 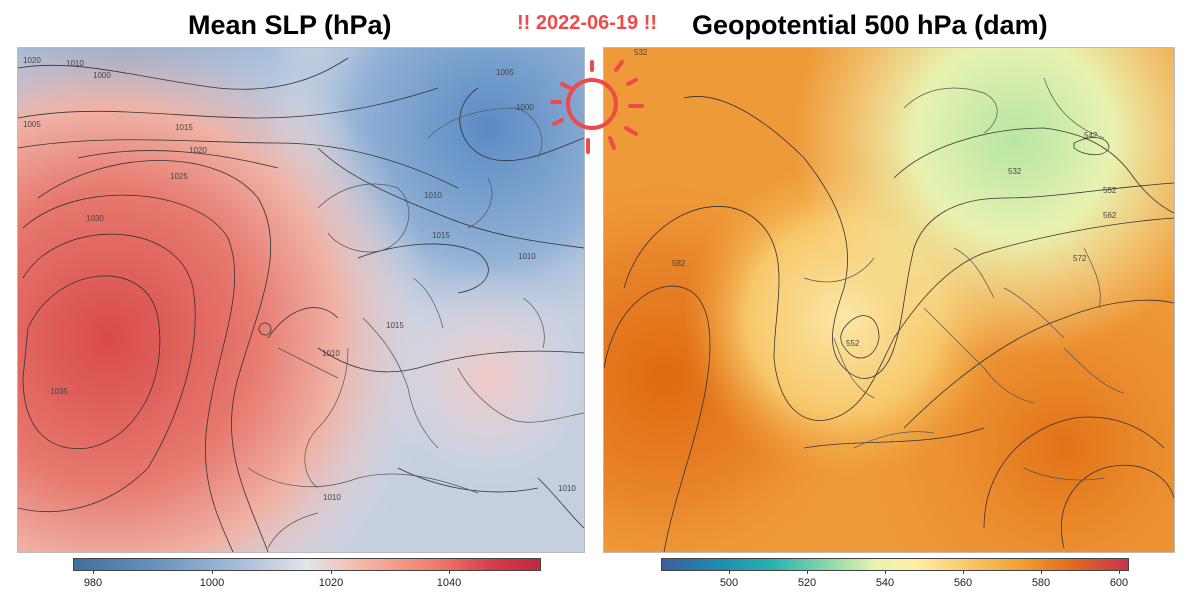 What do you see at coordinates (307, 564) in the screenshot?
I see `slp-colorbar` at bounding box center [307, 564].